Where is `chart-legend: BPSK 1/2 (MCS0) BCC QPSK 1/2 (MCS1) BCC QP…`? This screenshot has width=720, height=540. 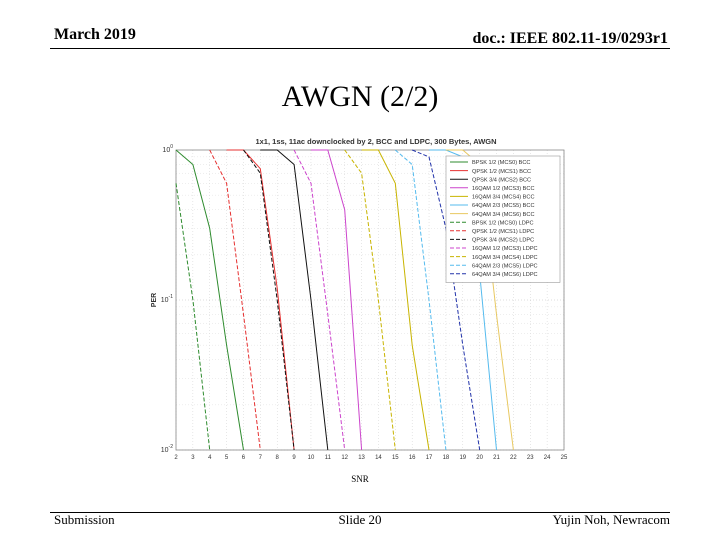
chart-legend: BPSK 1/2 (MCS0) BCC QPSK 1/2 (MCS1) BCC QP… is located at coordinates (503, 219).